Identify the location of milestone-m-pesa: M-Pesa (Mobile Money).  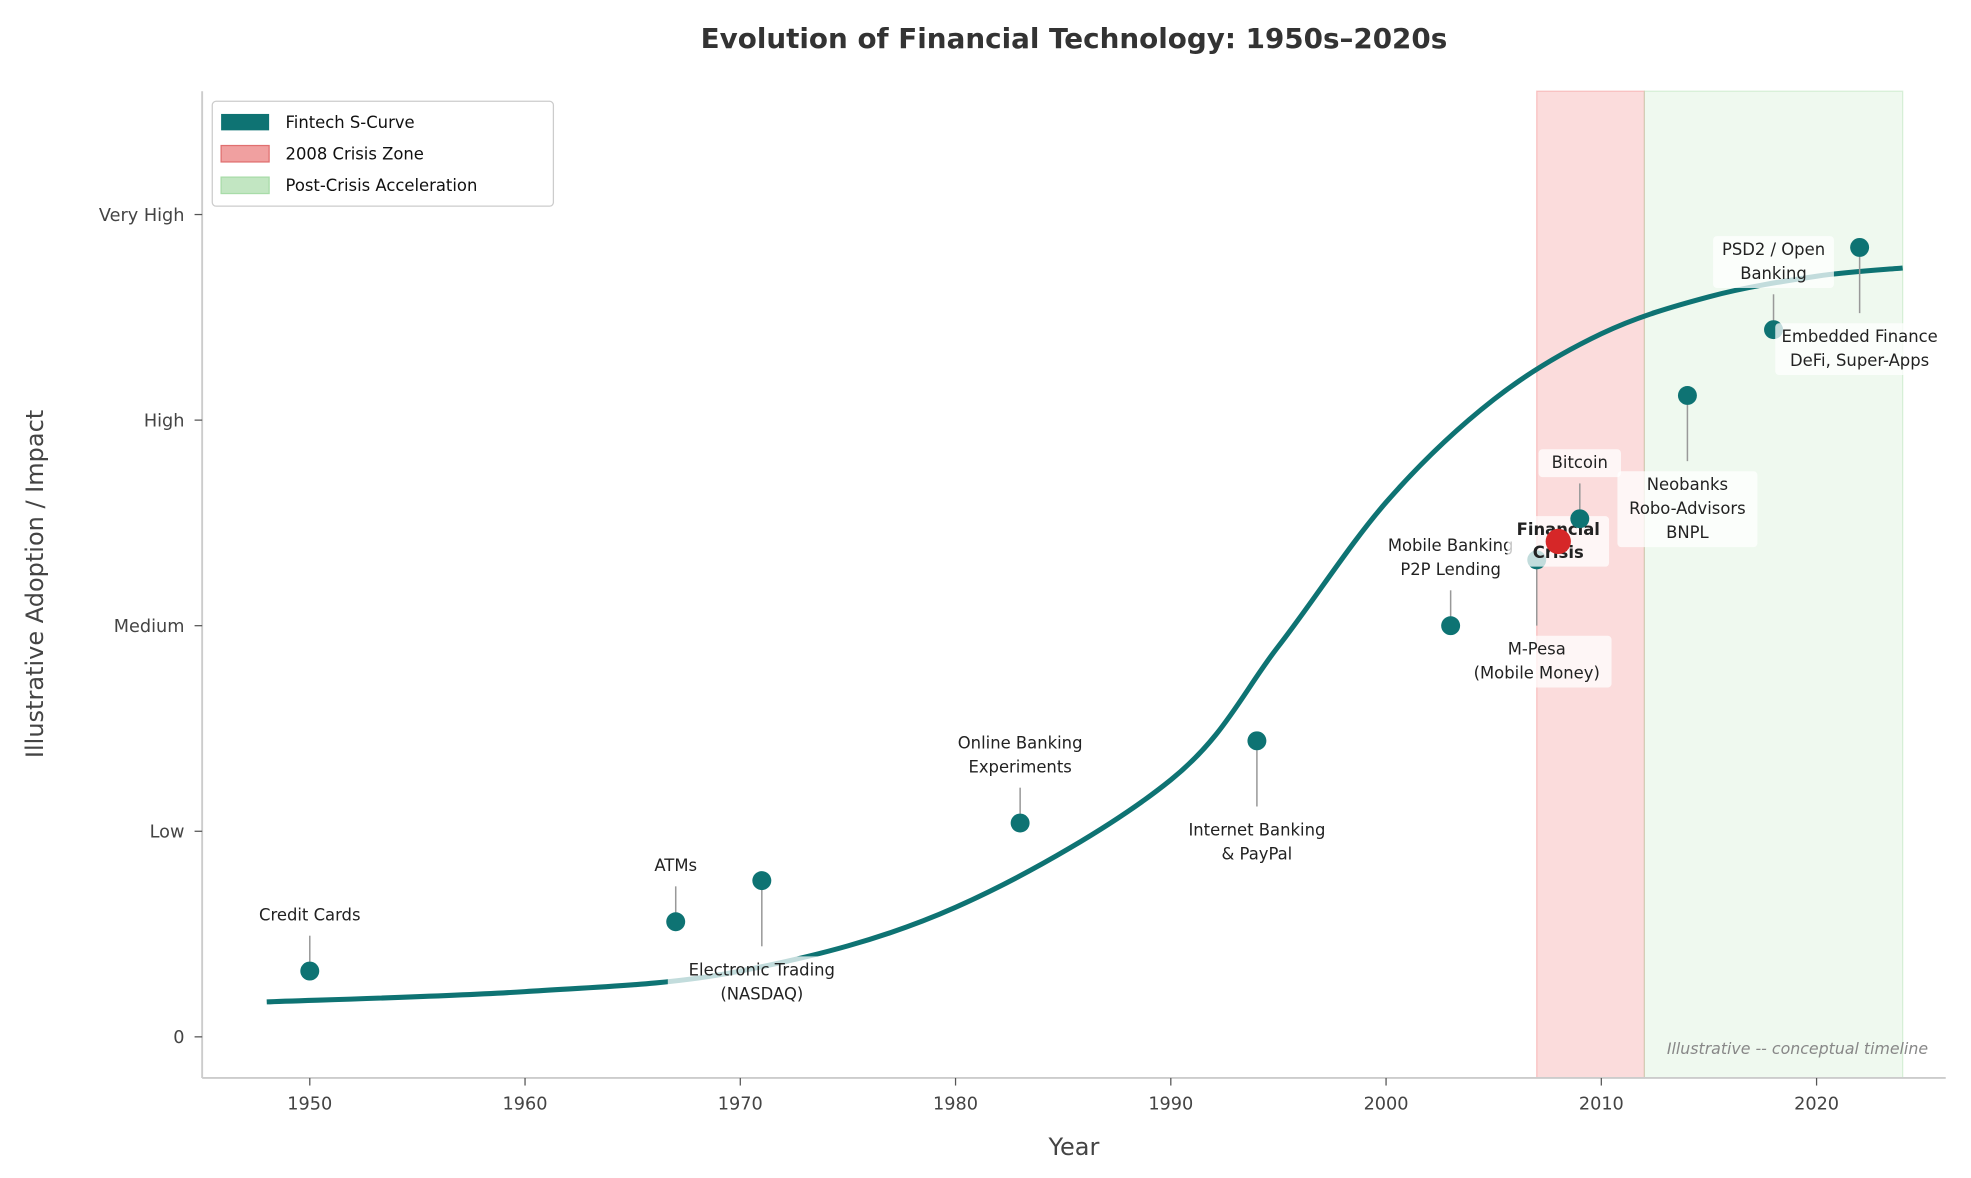
(1536, 619).